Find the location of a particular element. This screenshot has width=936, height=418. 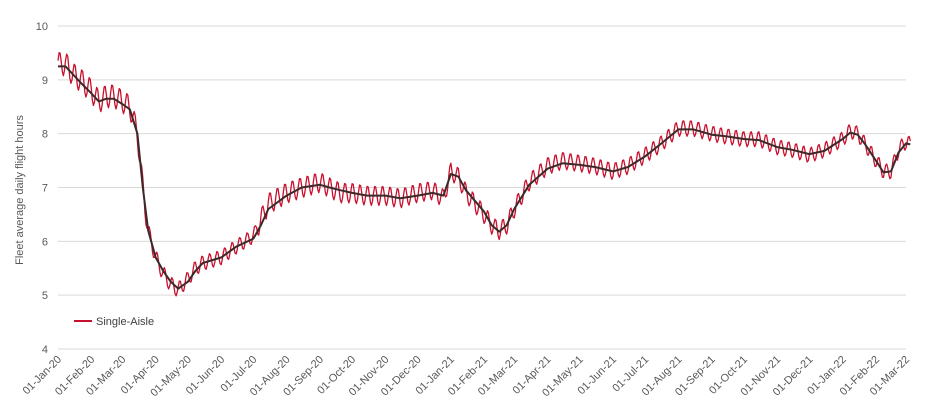

y-tick-label: 9 is located at coordinates (45, 81).